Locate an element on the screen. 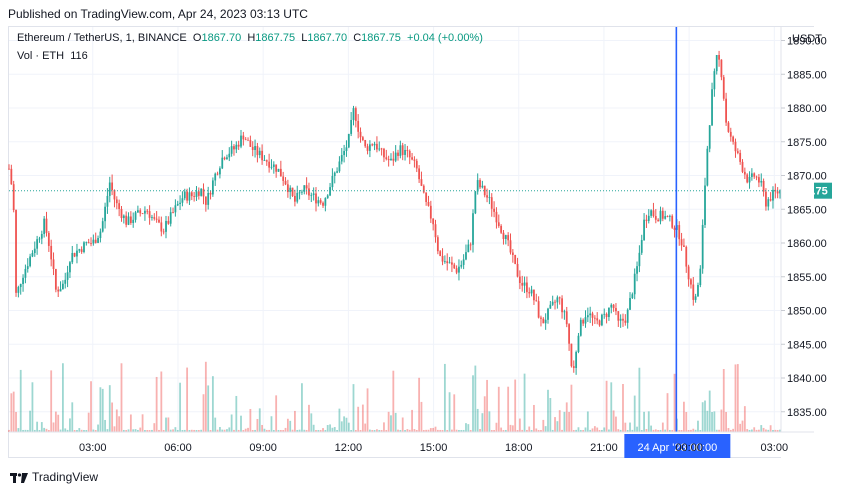 The image size is (850, 494). y-tick-label: 1860.00 is located at coordinates (807, 244).